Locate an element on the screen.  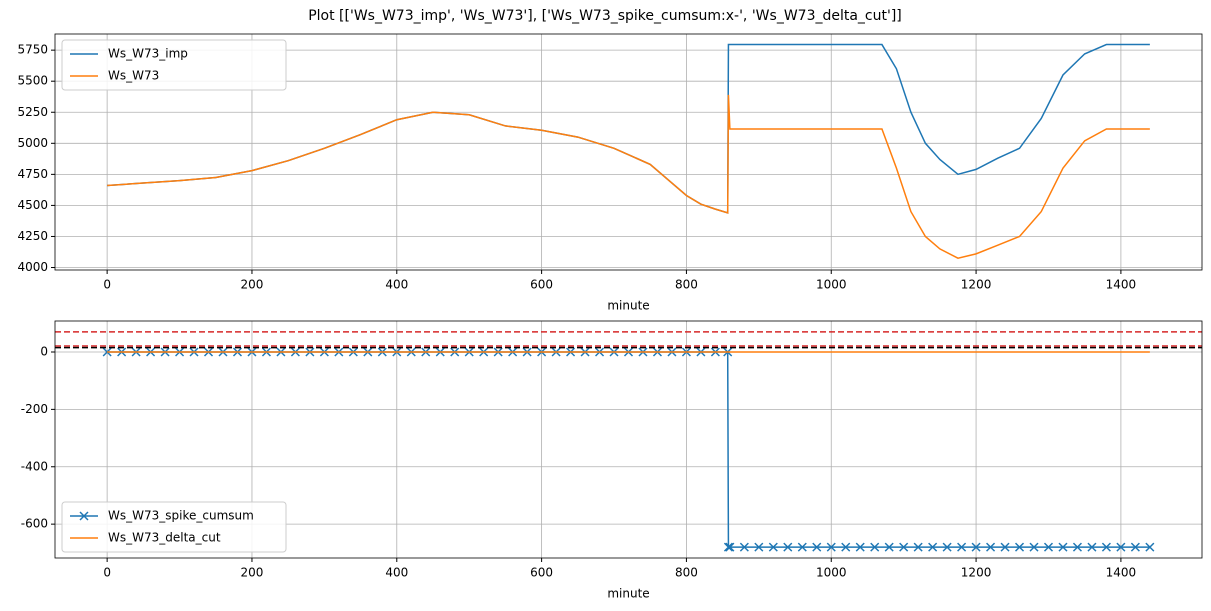
y-tick-label: 5500 is located at coordinates (32, 81).